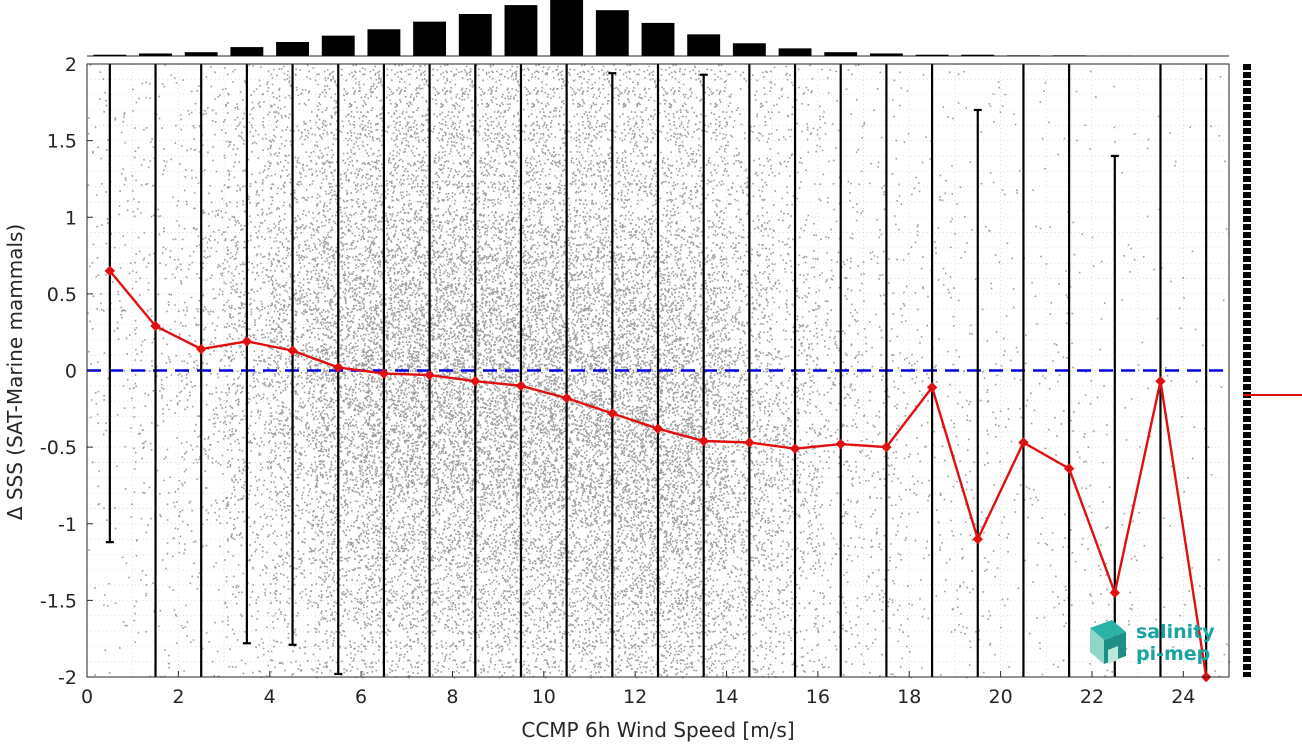 The height and width of the screenshot is (751, 1302). I want to click on y-tick-label: -1.5, so click(58, 601).